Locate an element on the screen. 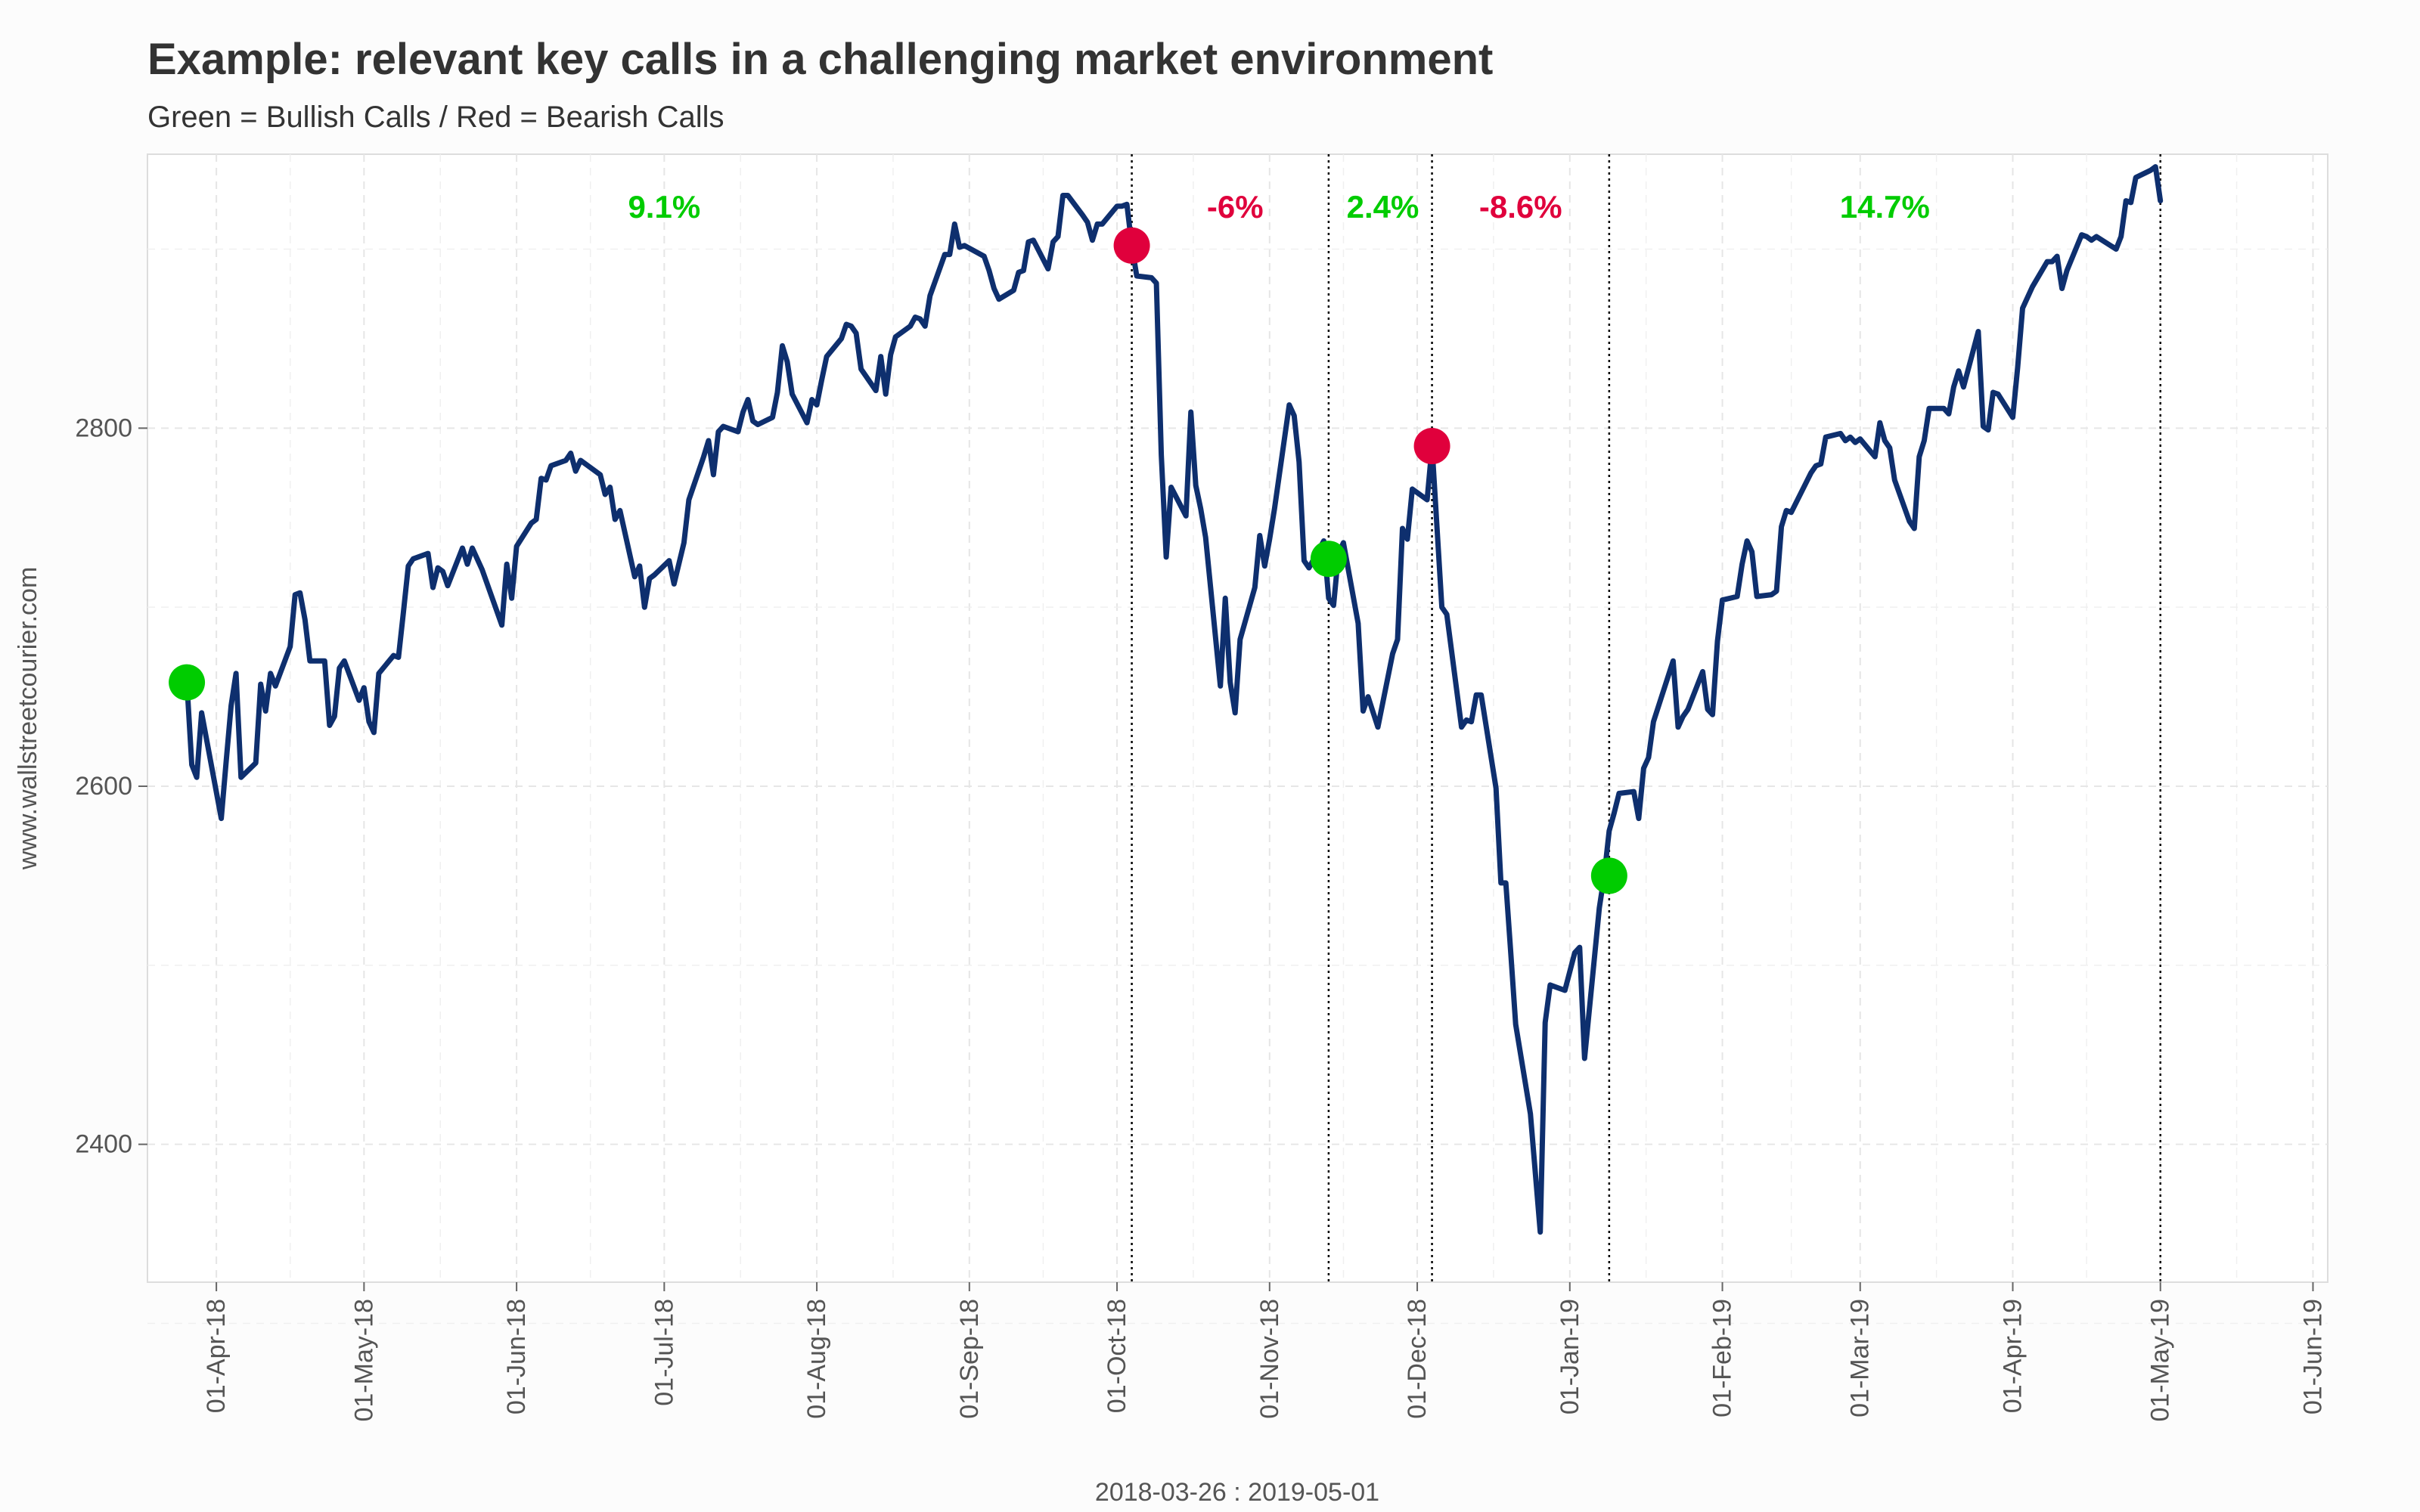 The width and height of the screenshot is (2420, 1512). x-tick-label: 01-Jun-19 is located at coordinates (2312, 1356).